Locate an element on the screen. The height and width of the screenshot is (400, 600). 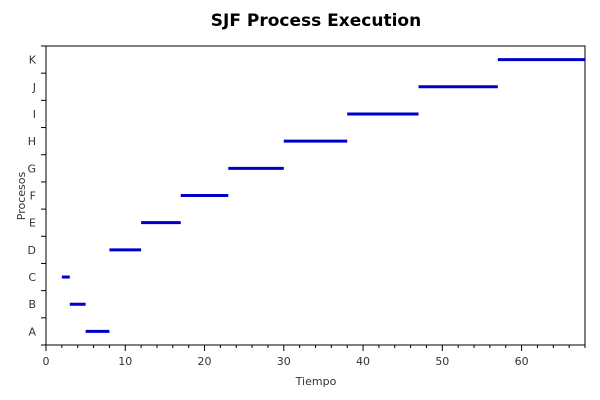
y-axis-ticks: A B C D E F G H I J K is located at coordinates (36, 195).